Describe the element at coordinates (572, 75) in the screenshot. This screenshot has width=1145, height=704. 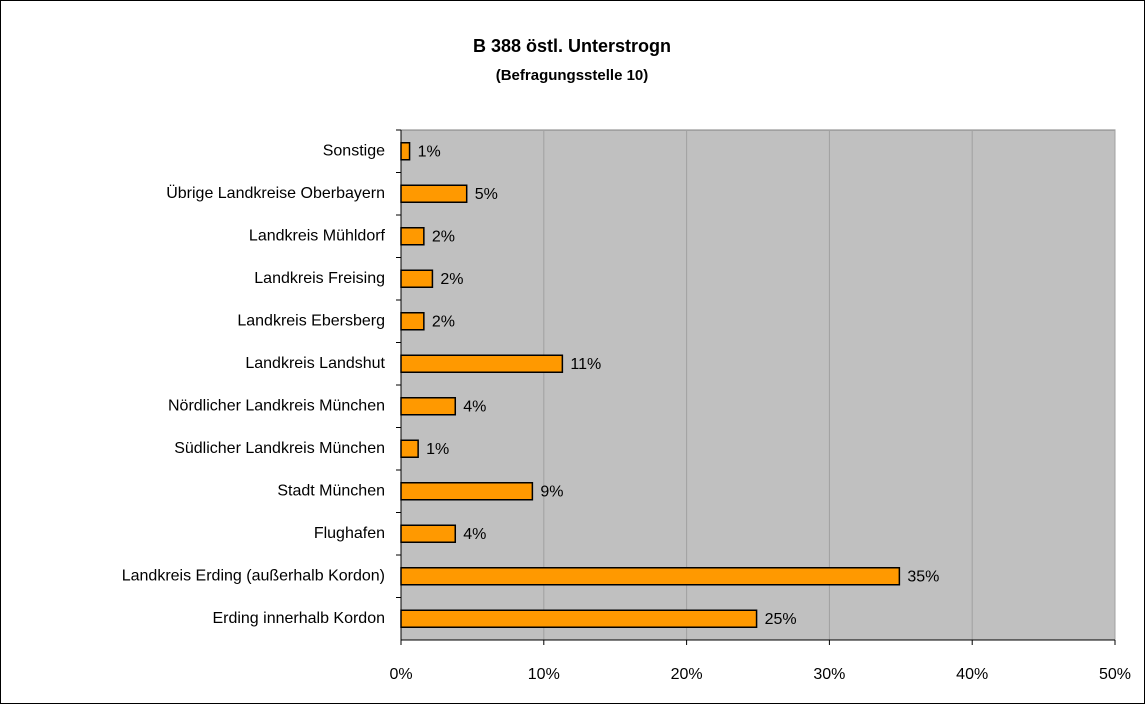
I see `chart-subtitle: (Befragungsstelle 10)` at that location.